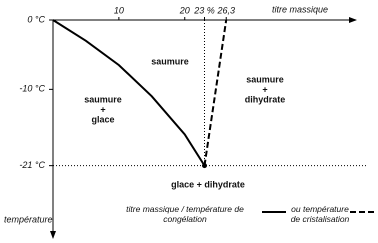  What do you see at coordinates (215, 92) in the screenshot?
I see `curve` at bounding box center [215, 92].